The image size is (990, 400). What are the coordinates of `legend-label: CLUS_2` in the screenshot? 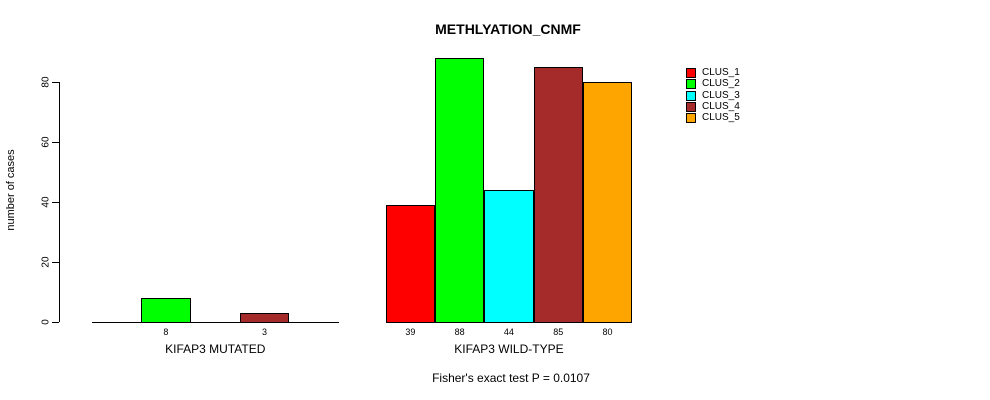 It's located at (721, 84).